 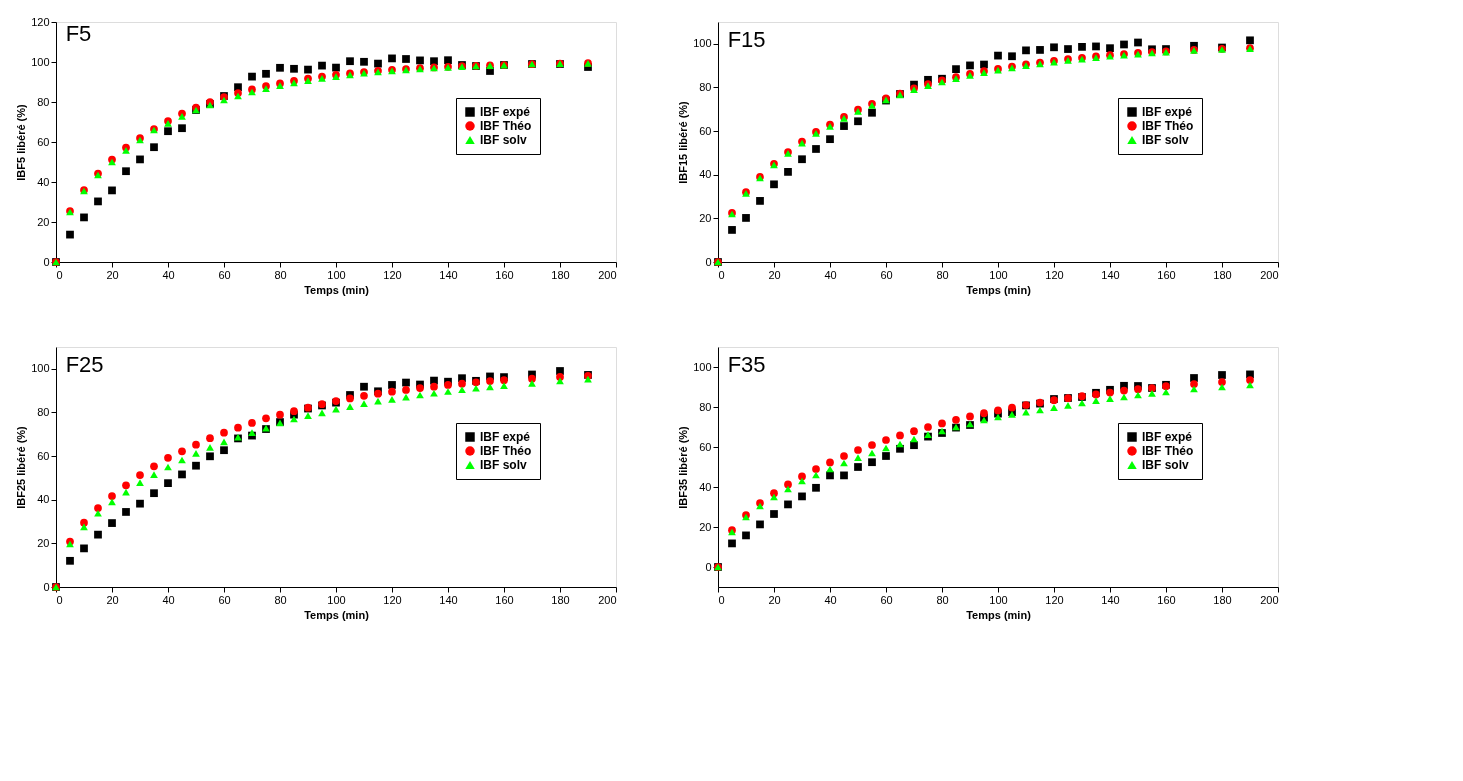 What do you see at coordinates (78, 33) in the screenshot?
I see `chart-title: F5` at bounding box center [78, 33].